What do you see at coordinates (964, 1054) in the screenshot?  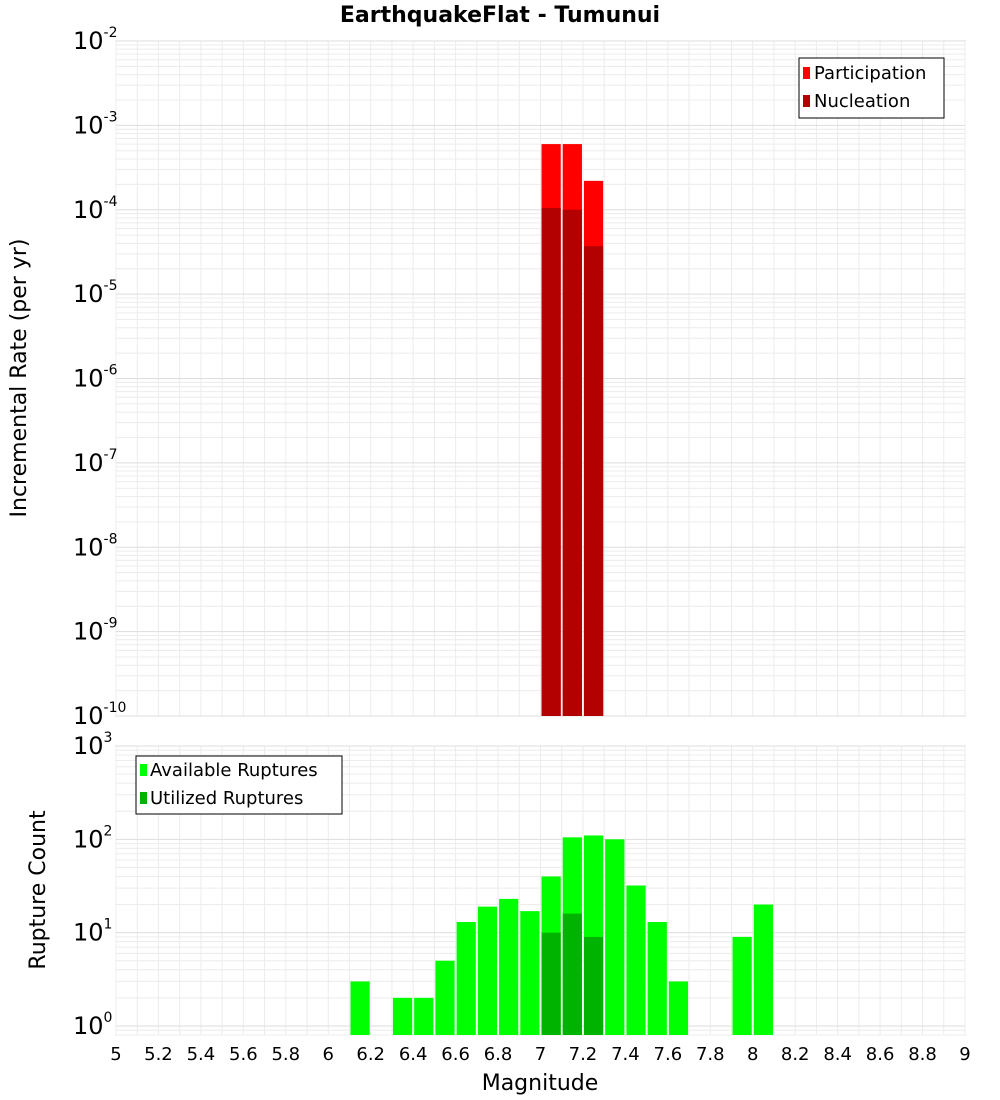 I see `x-tick-label: 9` at bounding box center [964, 1054].